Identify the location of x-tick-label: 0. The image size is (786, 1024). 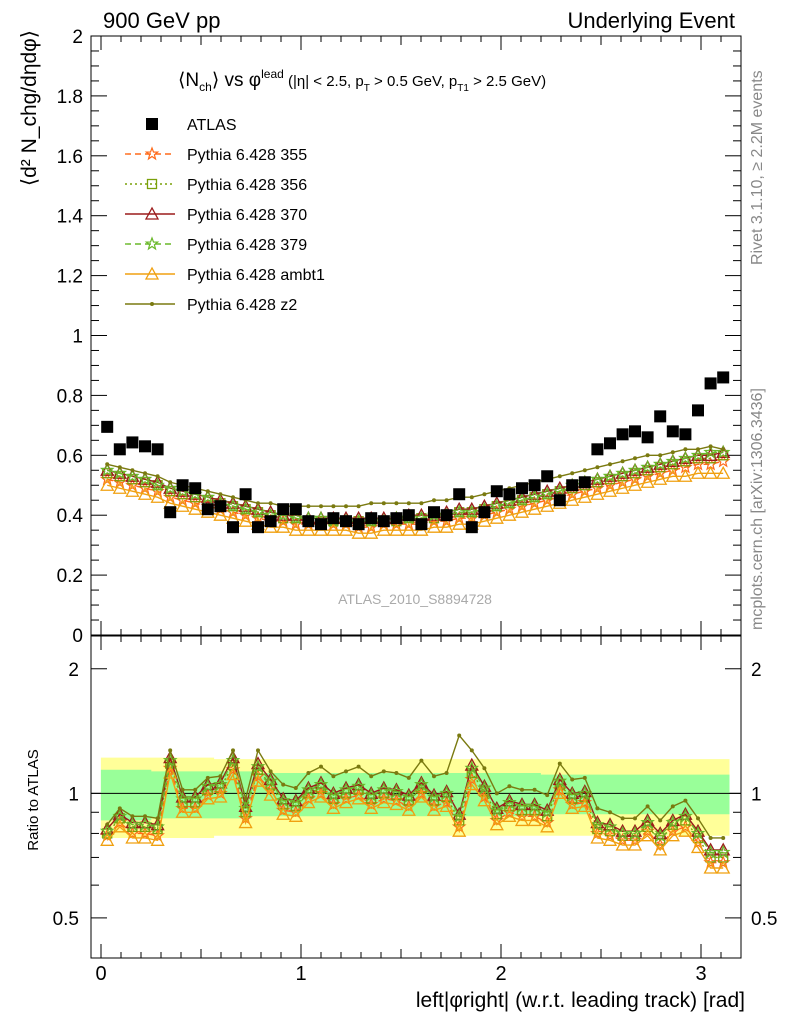
(100, 974).